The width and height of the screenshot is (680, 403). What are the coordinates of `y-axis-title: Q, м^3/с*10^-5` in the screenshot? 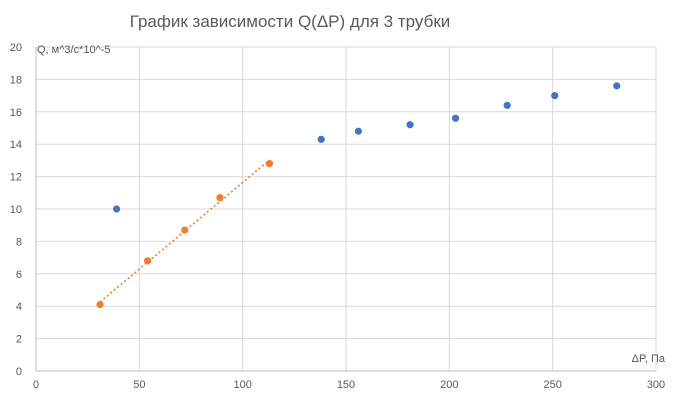 It's located at (74, 50).